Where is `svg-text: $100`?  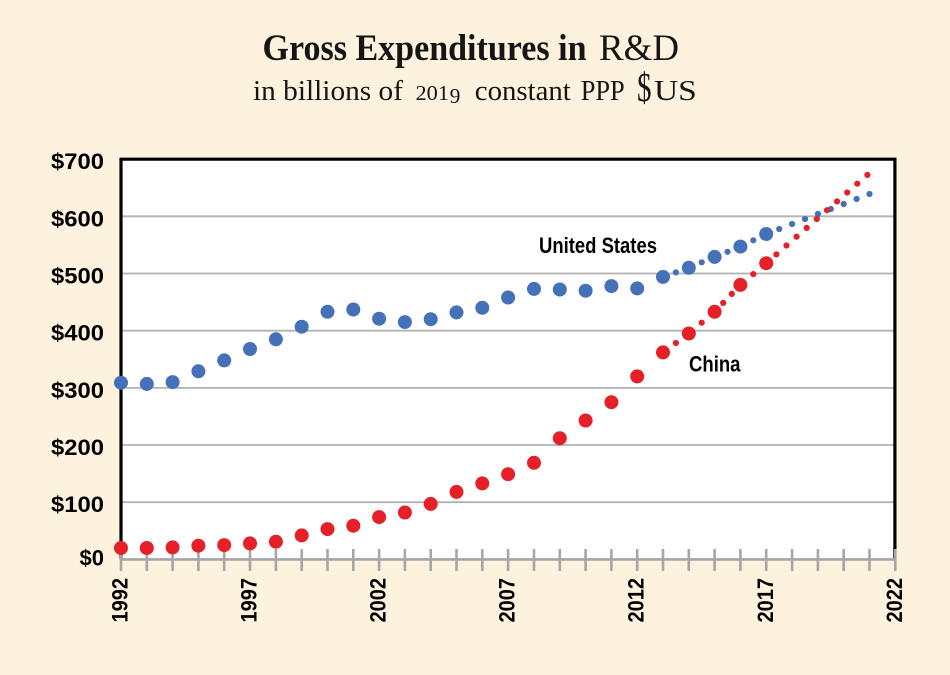 svg-text: $100 is located at coordinates (77, 504).